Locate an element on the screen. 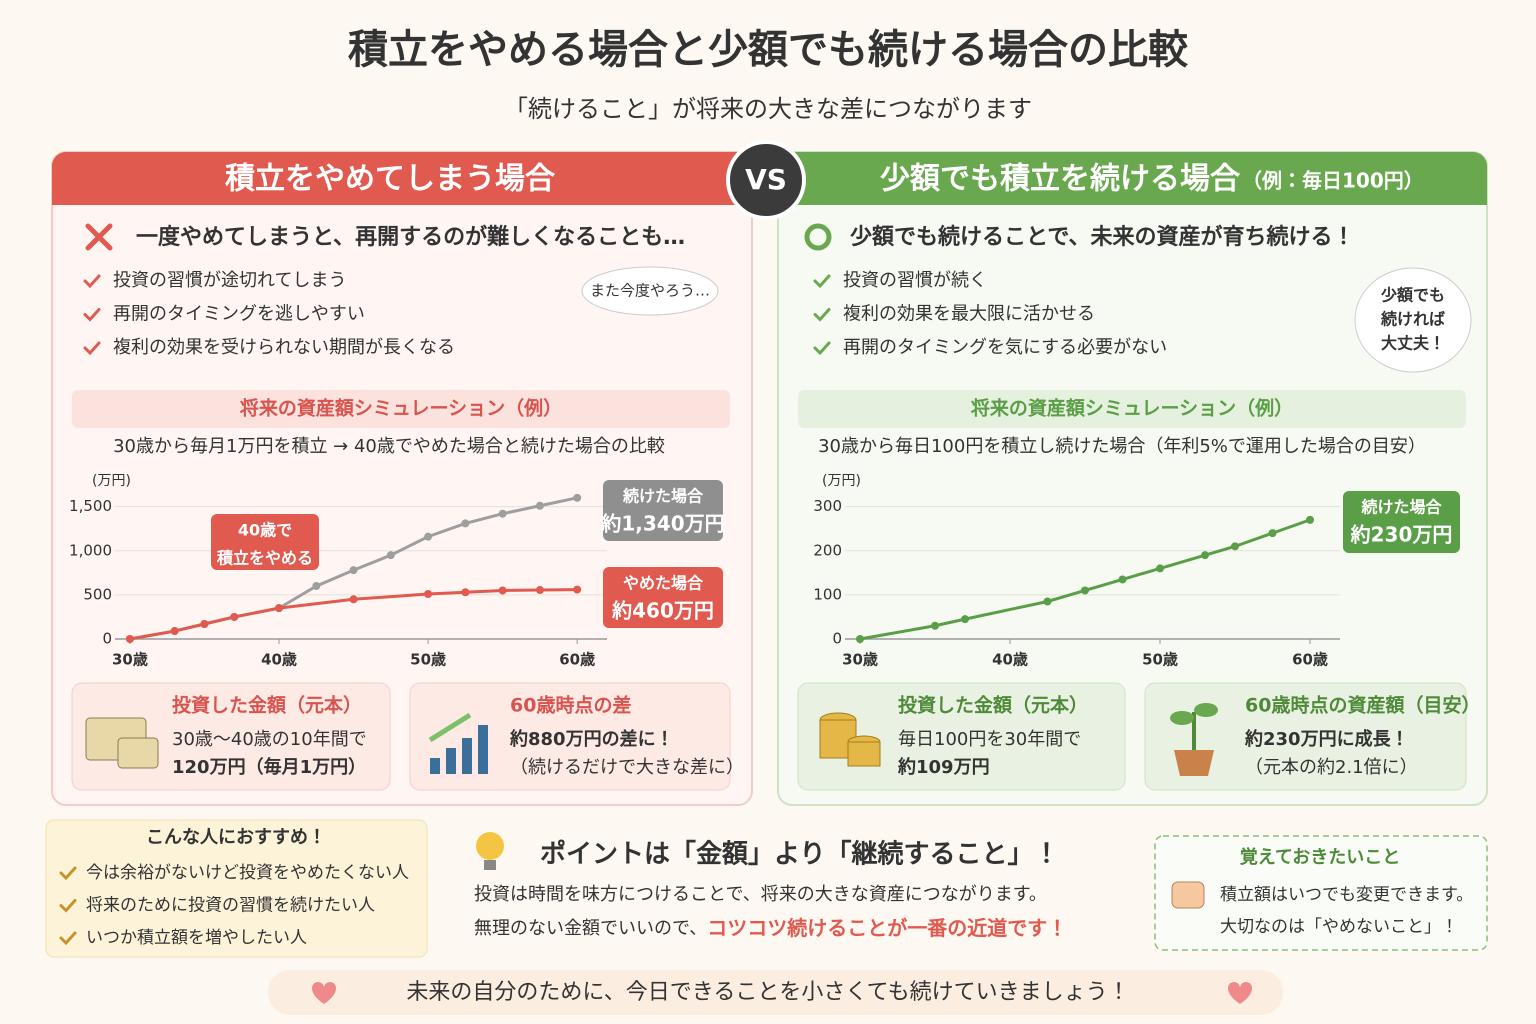 The height and width of the screenshot is (1024, 1536). circle-icon is located at coordinates (818, 237).